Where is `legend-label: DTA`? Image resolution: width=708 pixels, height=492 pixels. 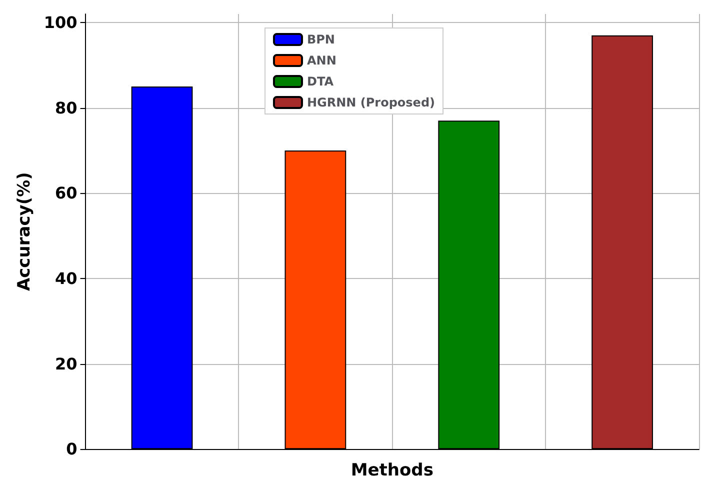 legend-label: DTA is located at coordinates (320, 81).